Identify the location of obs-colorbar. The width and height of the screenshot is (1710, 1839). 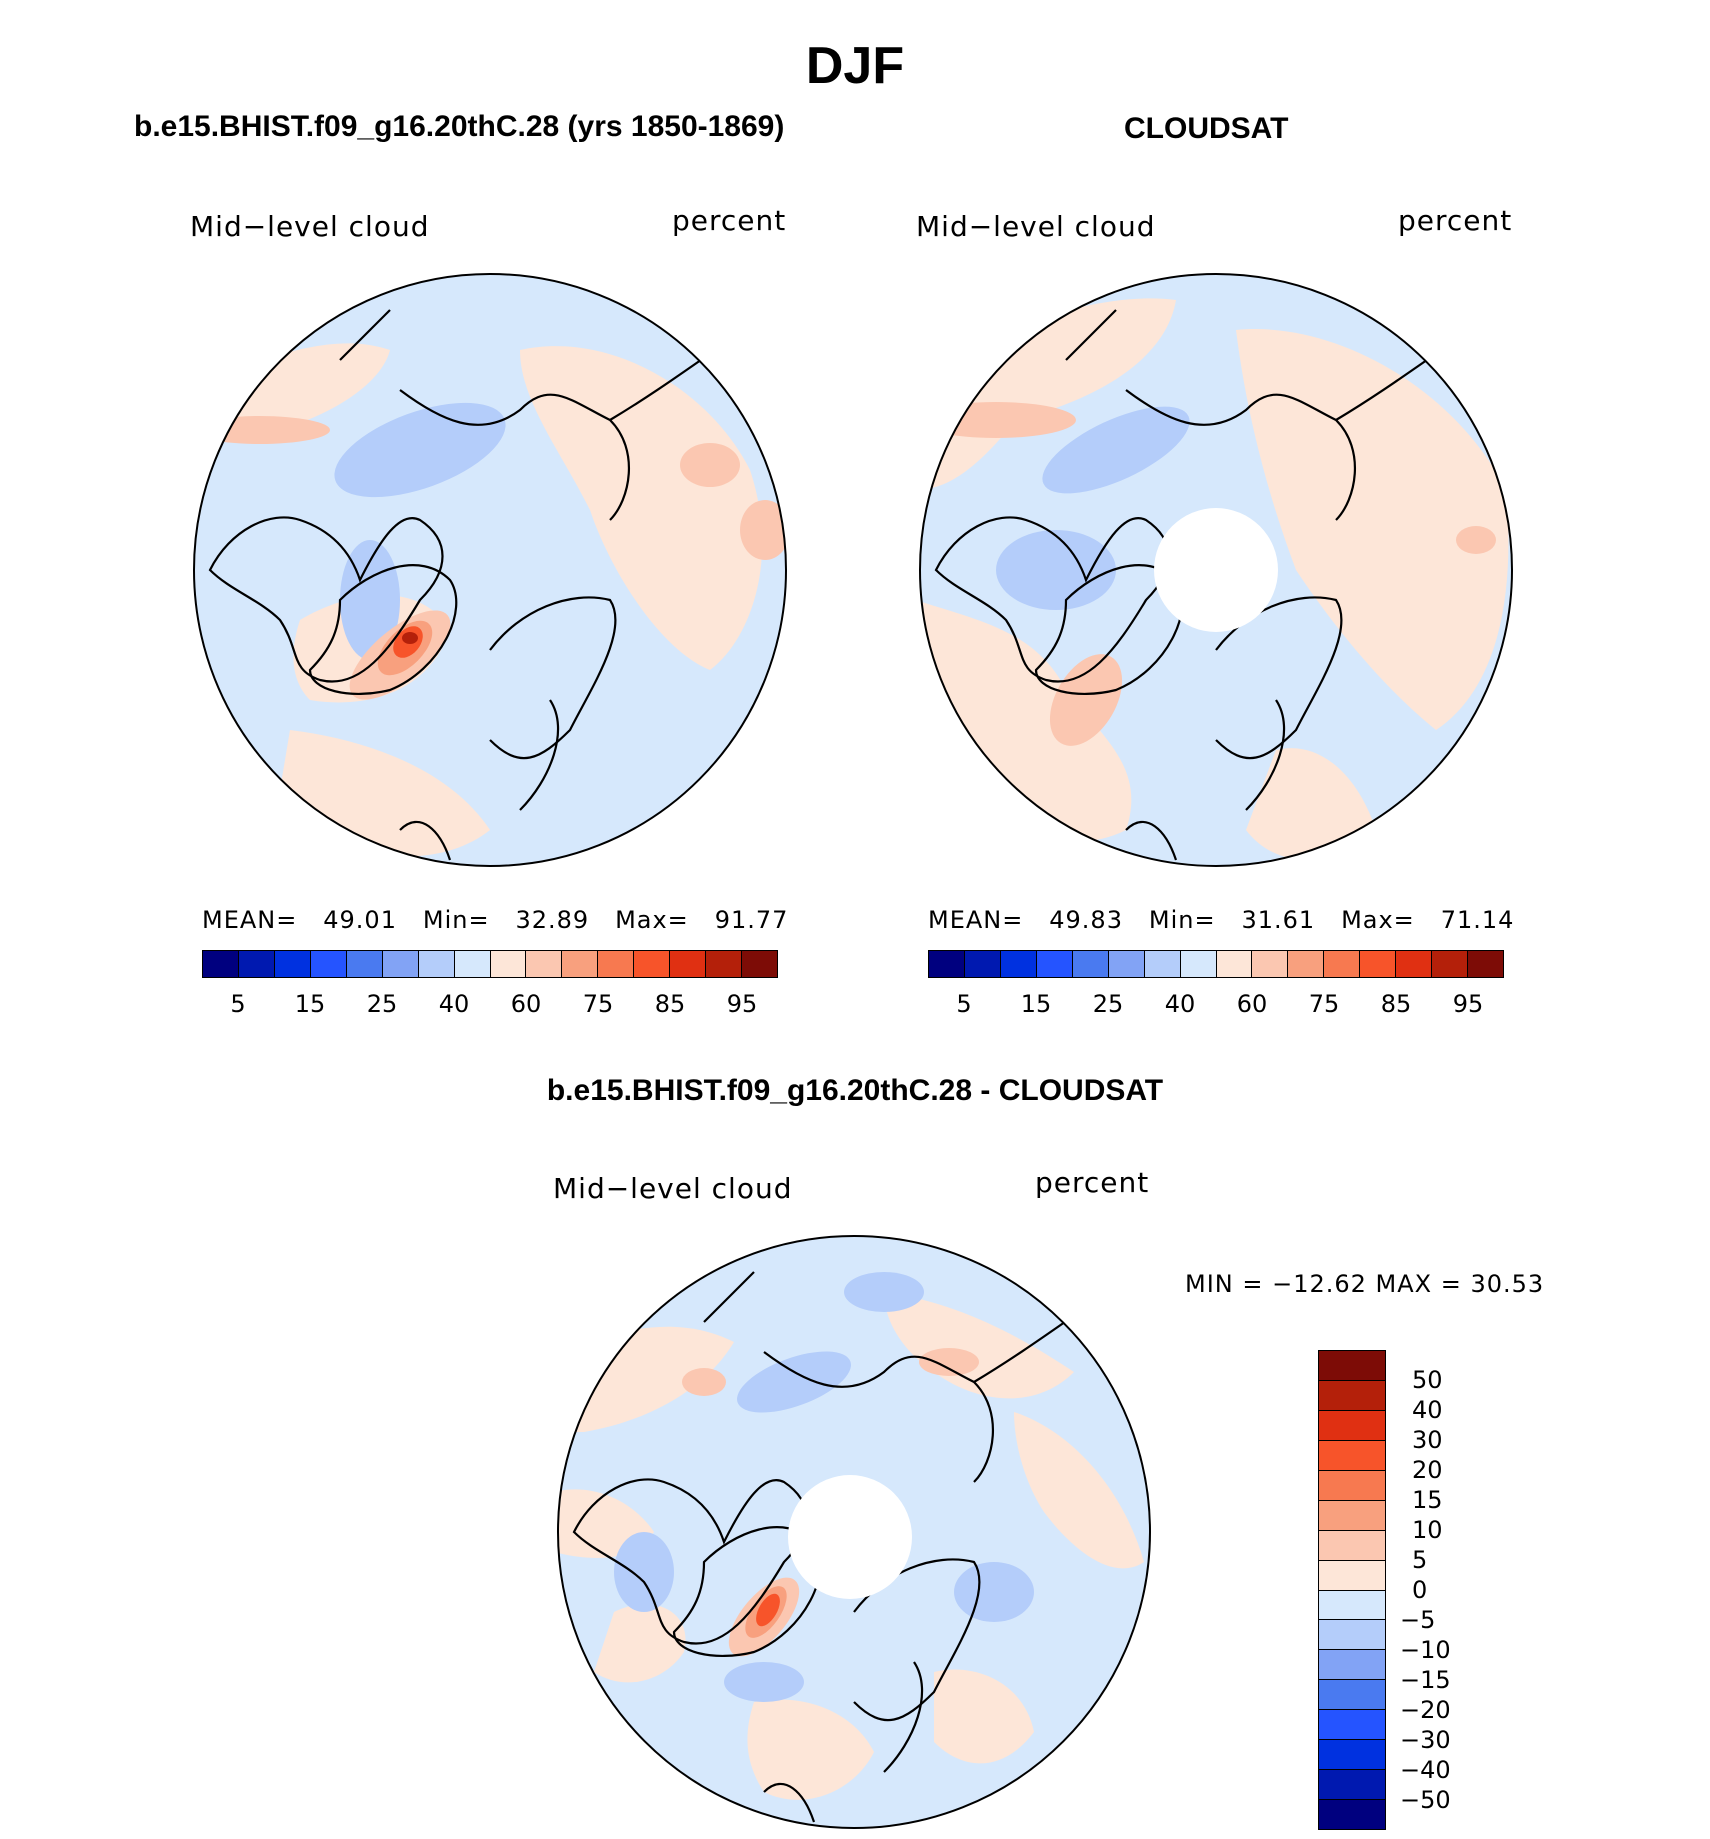
(1216, 964).